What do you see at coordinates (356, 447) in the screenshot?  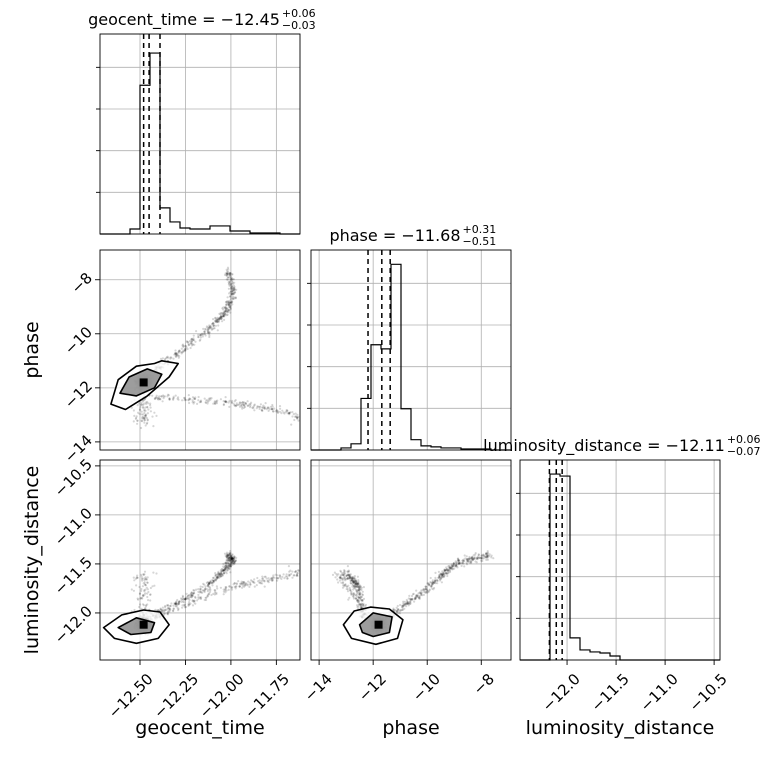 I see `histogram-bar` at bounding box center [356, 447].